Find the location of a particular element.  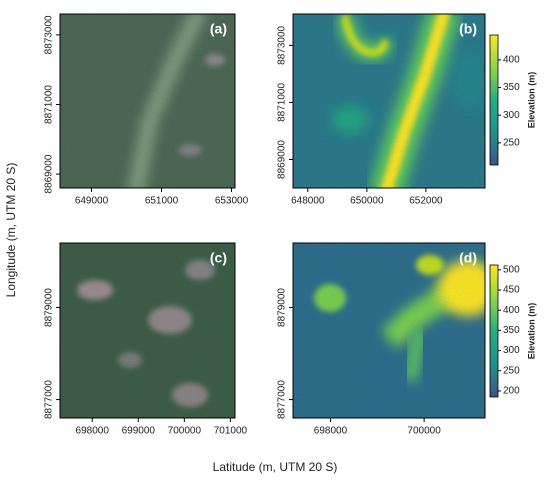

x-tick-label: 651000 is located at coordinates (162, 201).